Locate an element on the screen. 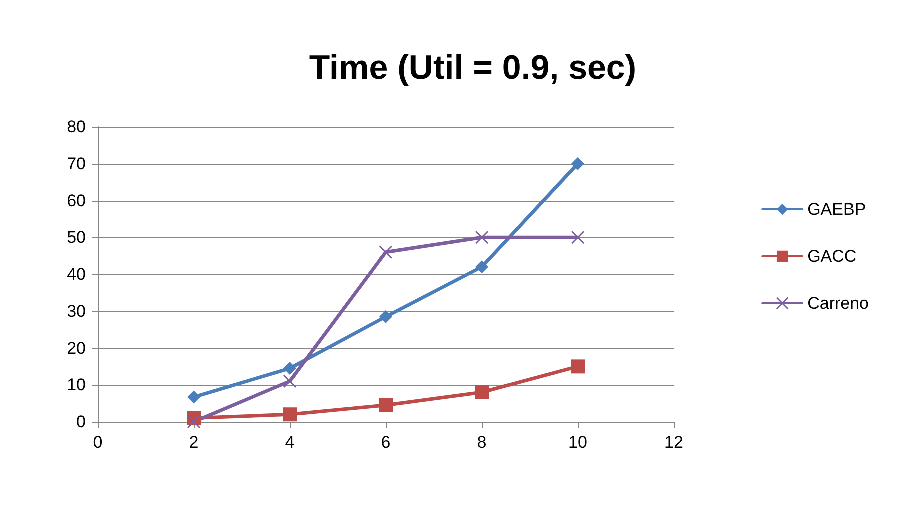 The image size is (898, 513). y-tick-label: 30 is located at coordinates (76, 311).